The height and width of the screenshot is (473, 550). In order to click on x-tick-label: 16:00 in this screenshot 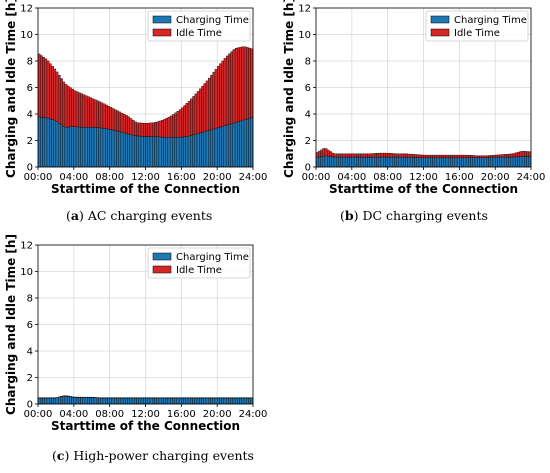, I will do `click(459, 177)`.